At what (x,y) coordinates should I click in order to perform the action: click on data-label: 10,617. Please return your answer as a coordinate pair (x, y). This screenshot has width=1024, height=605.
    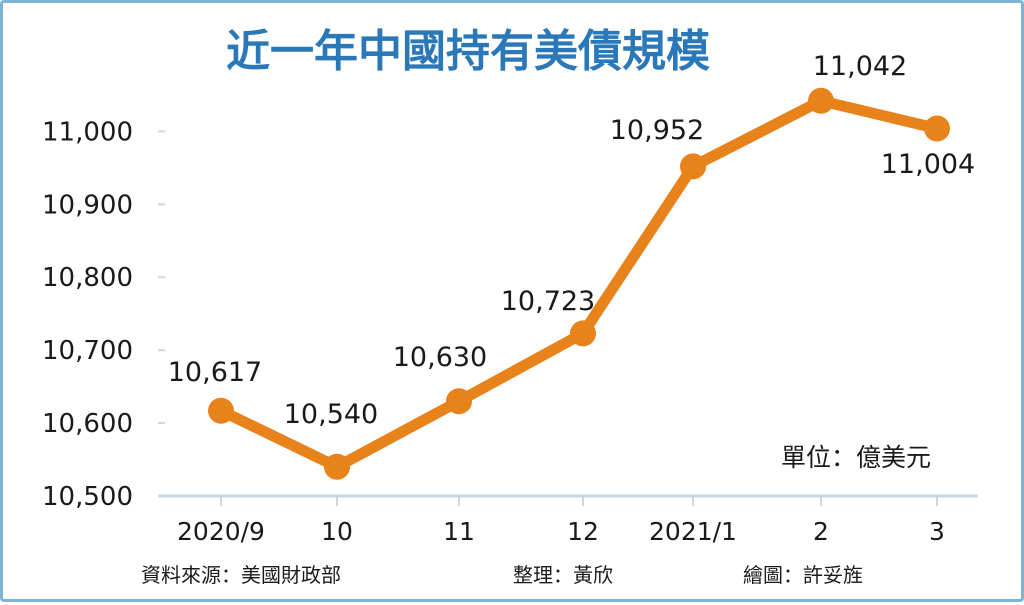
    Looking at the image, I should click on (215, 372).